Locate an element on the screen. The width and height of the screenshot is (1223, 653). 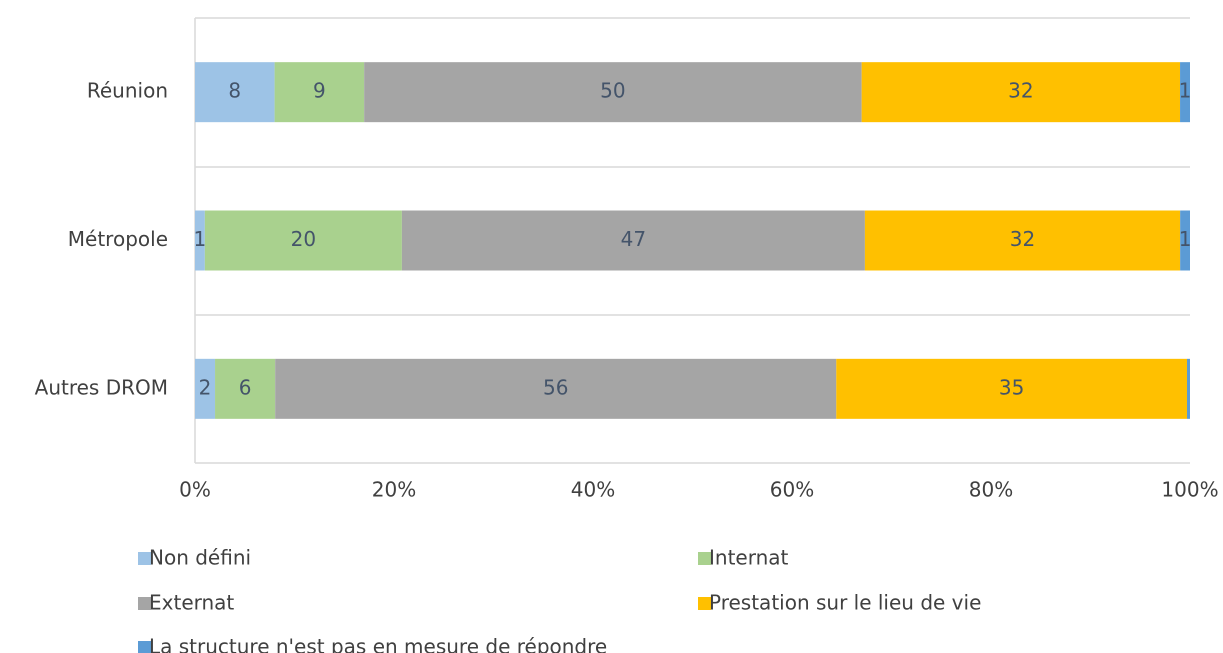
data-label: 35 is located at coordinates (1011, 387).